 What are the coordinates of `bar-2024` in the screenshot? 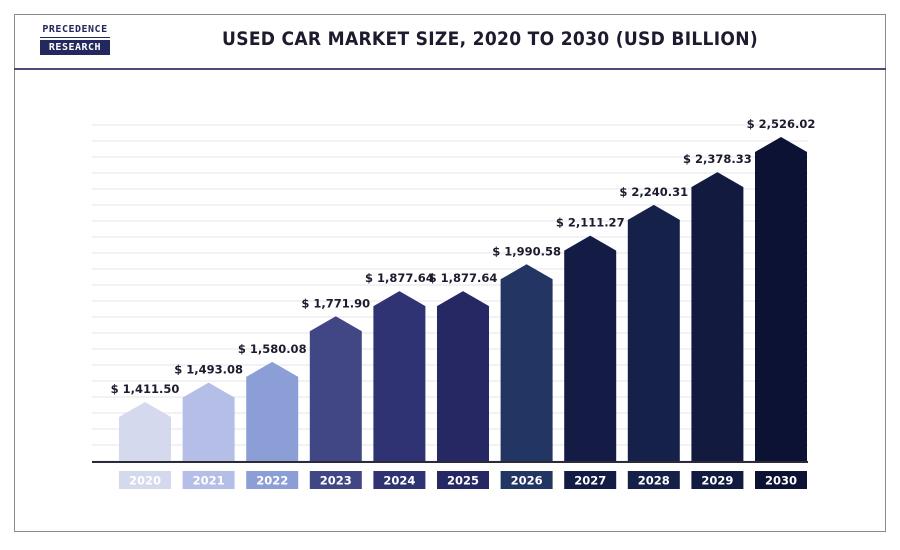 It's located at (399, 376).